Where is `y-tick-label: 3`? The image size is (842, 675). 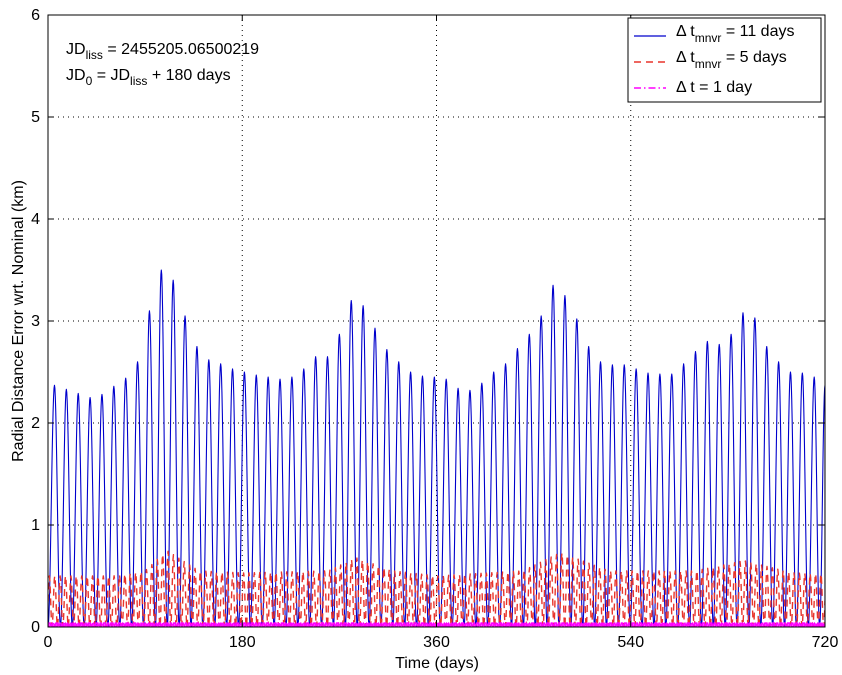
y-tick-label: 3 is located at coordinates (35, 321).